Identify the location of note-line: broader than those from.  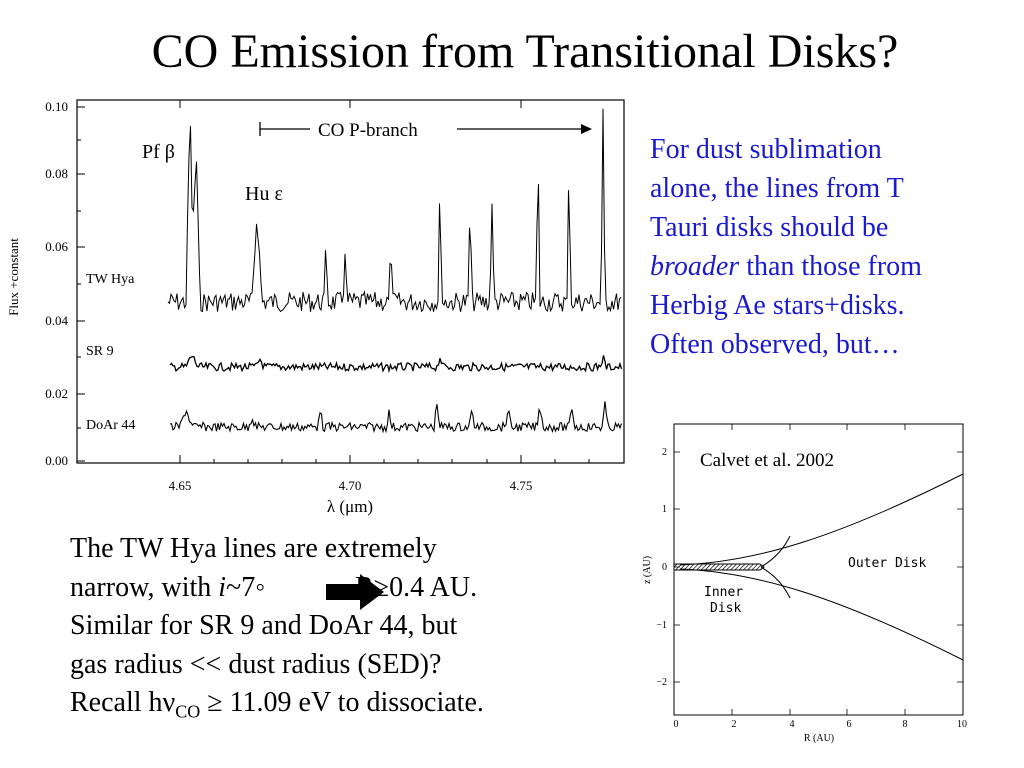
(830, 266).